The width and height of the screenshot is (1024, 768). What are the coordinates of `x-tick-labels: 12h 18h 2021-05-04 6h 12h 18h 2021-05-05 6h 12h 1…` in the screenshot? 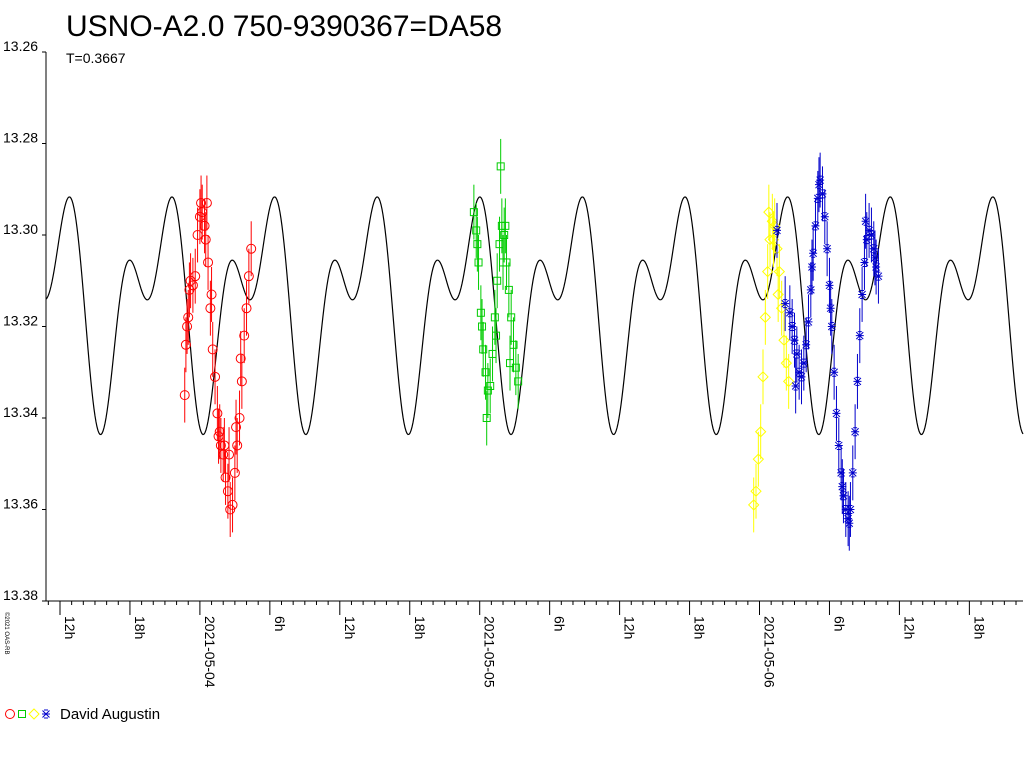 It's located at (524, 652).